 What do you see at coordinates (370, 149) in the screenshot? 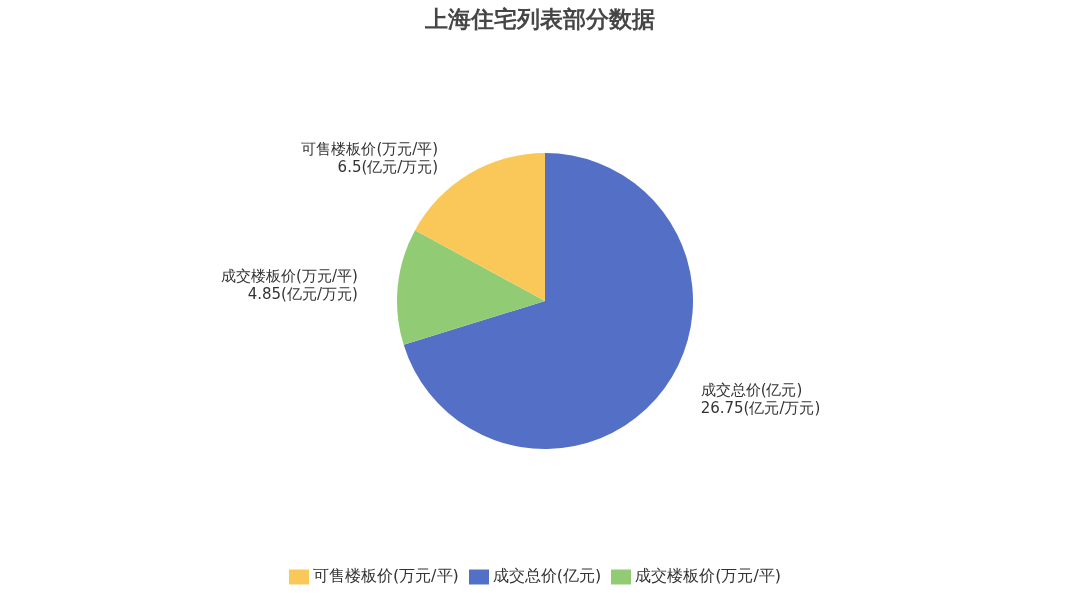
I see `slice-label: 可售楼板价(万元/平)` at bounding box center [370, 149].